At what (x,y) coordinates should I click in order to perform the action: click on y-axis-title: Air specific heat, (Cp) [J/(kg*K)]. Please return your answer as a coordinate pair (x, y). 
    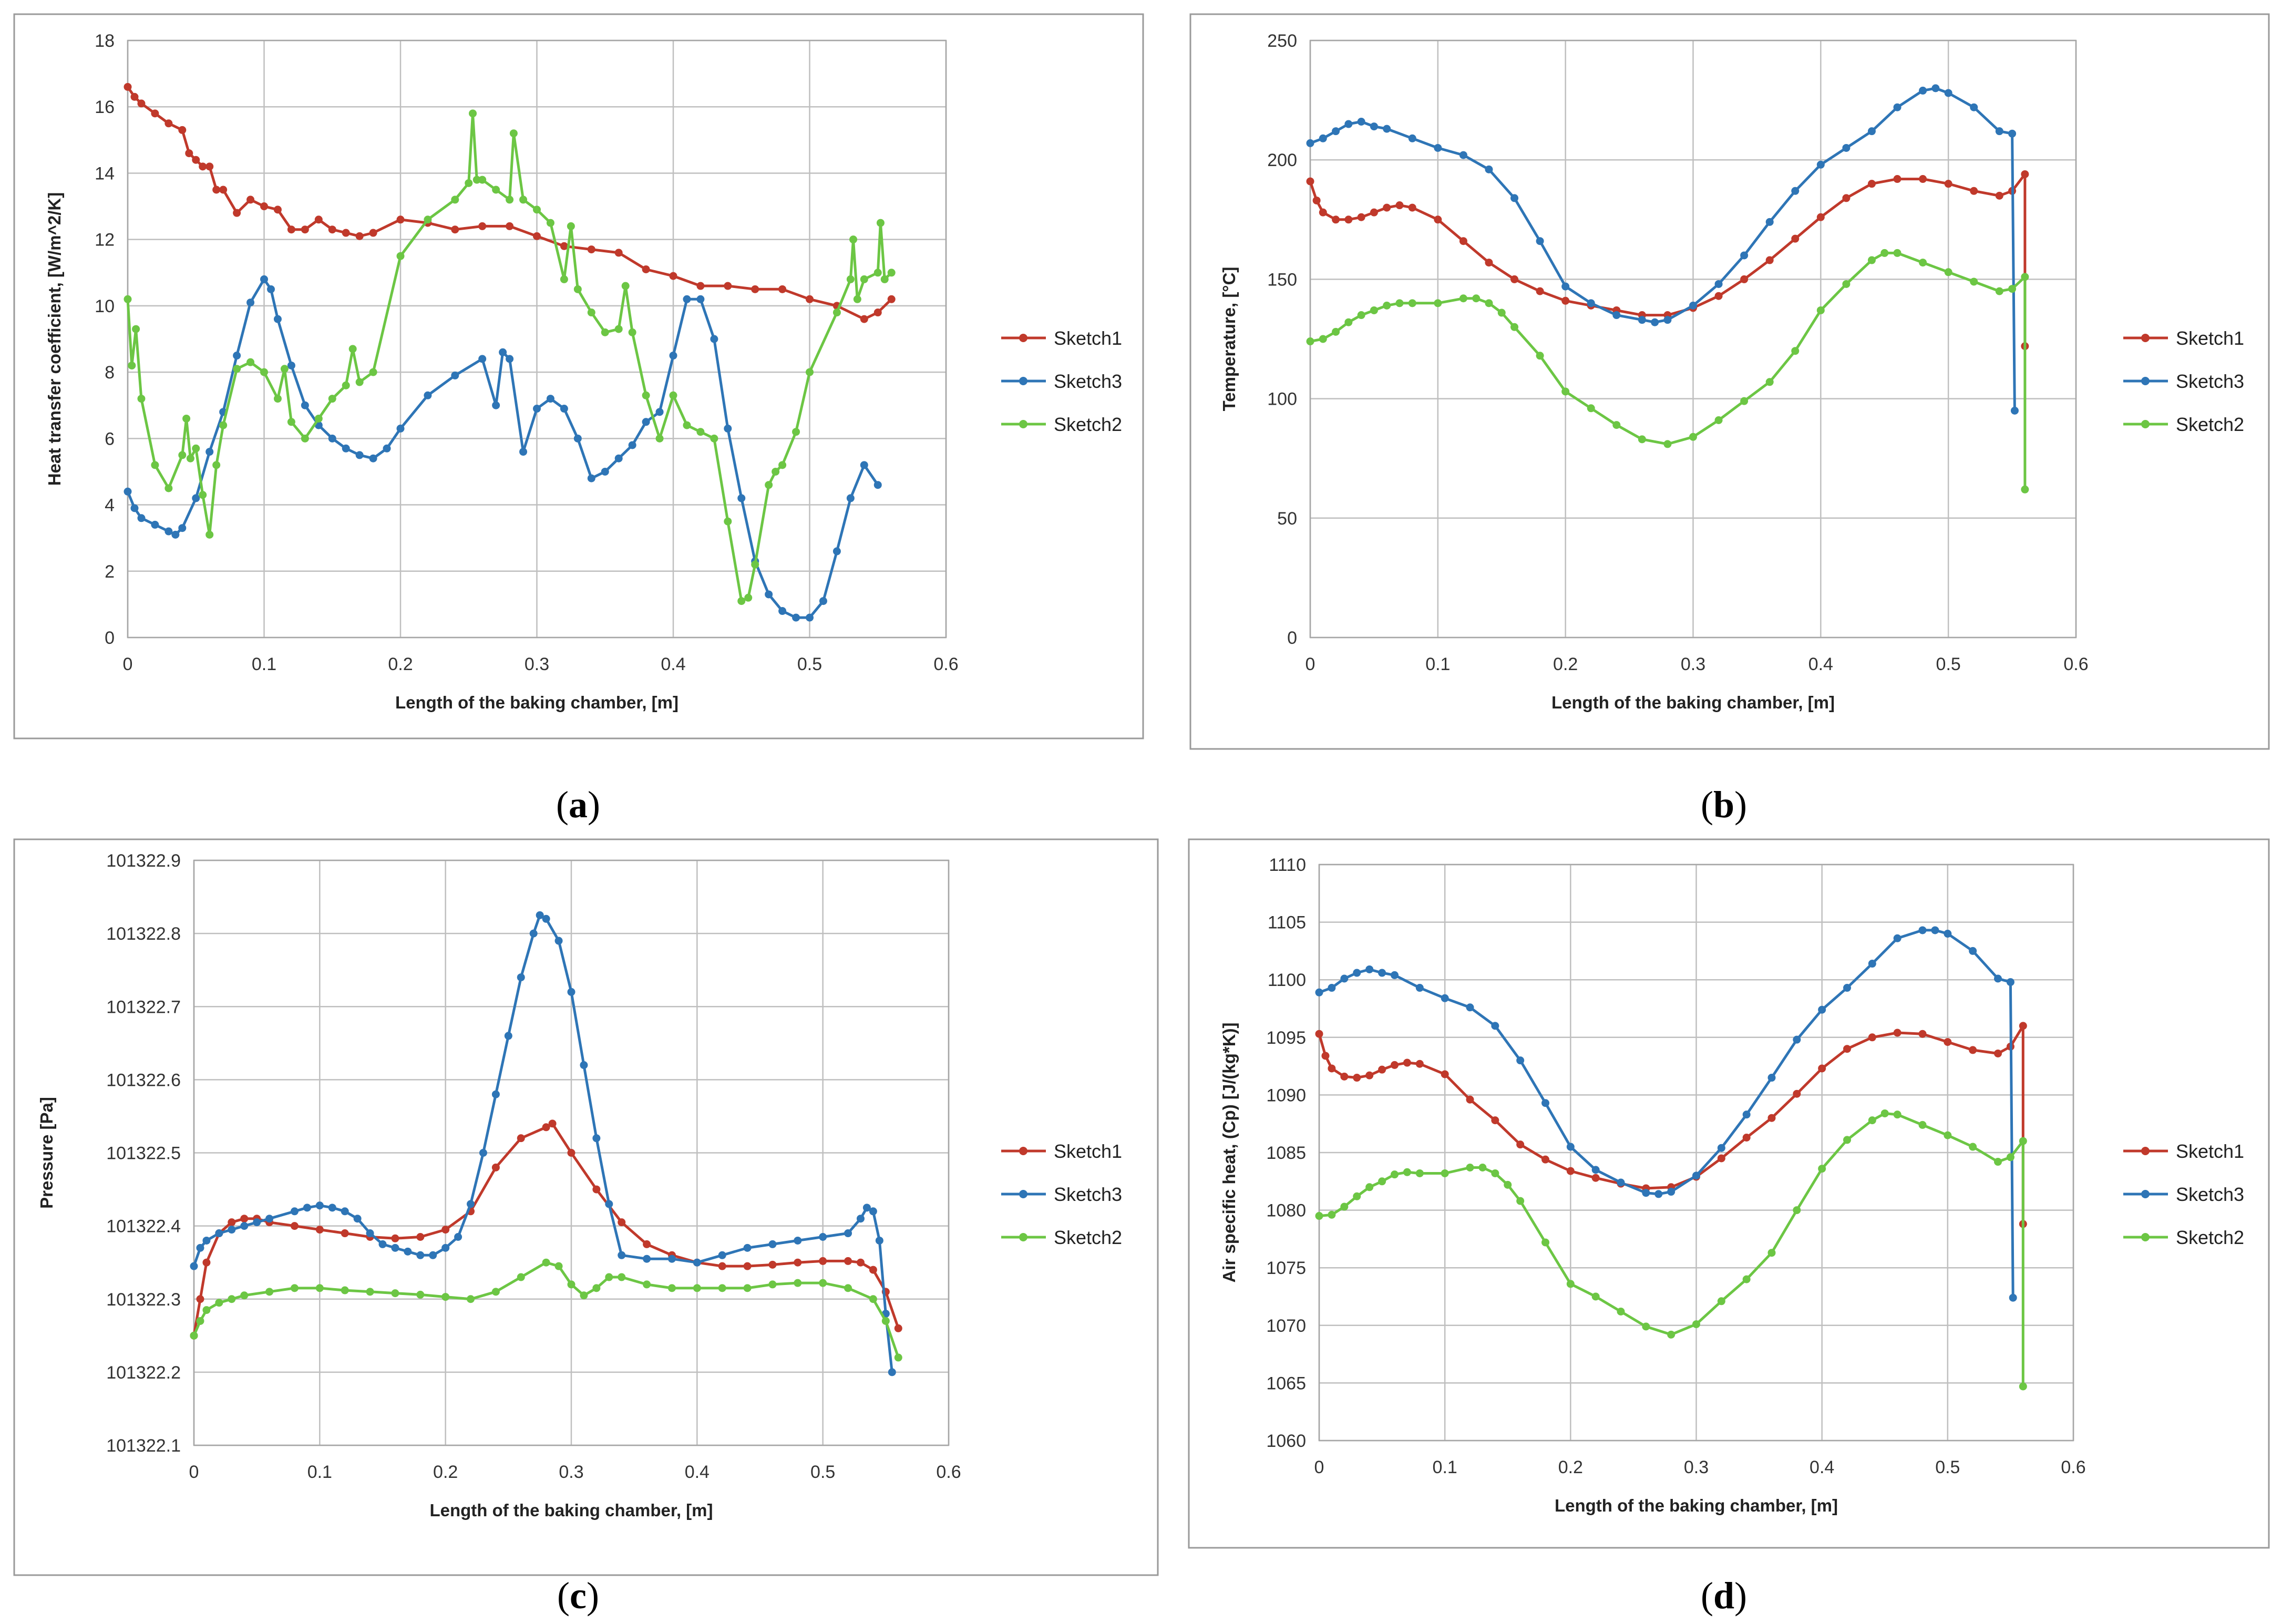
    Looking at the image, I should click on (1229, 1152).